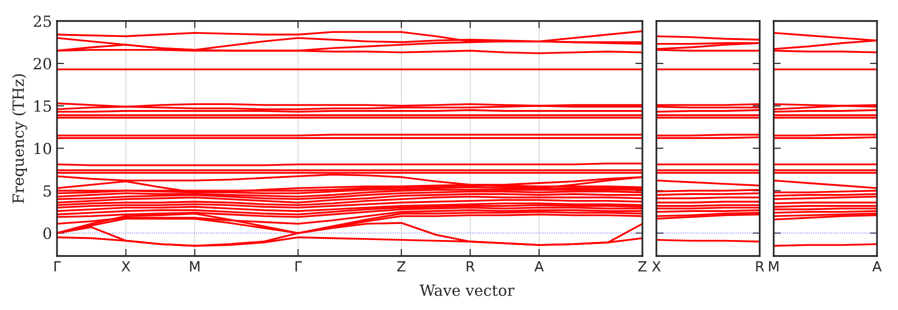  Describe the element at coordinates (42, 106) in the screenshot. I see `y-tick-label: 15` at that location.